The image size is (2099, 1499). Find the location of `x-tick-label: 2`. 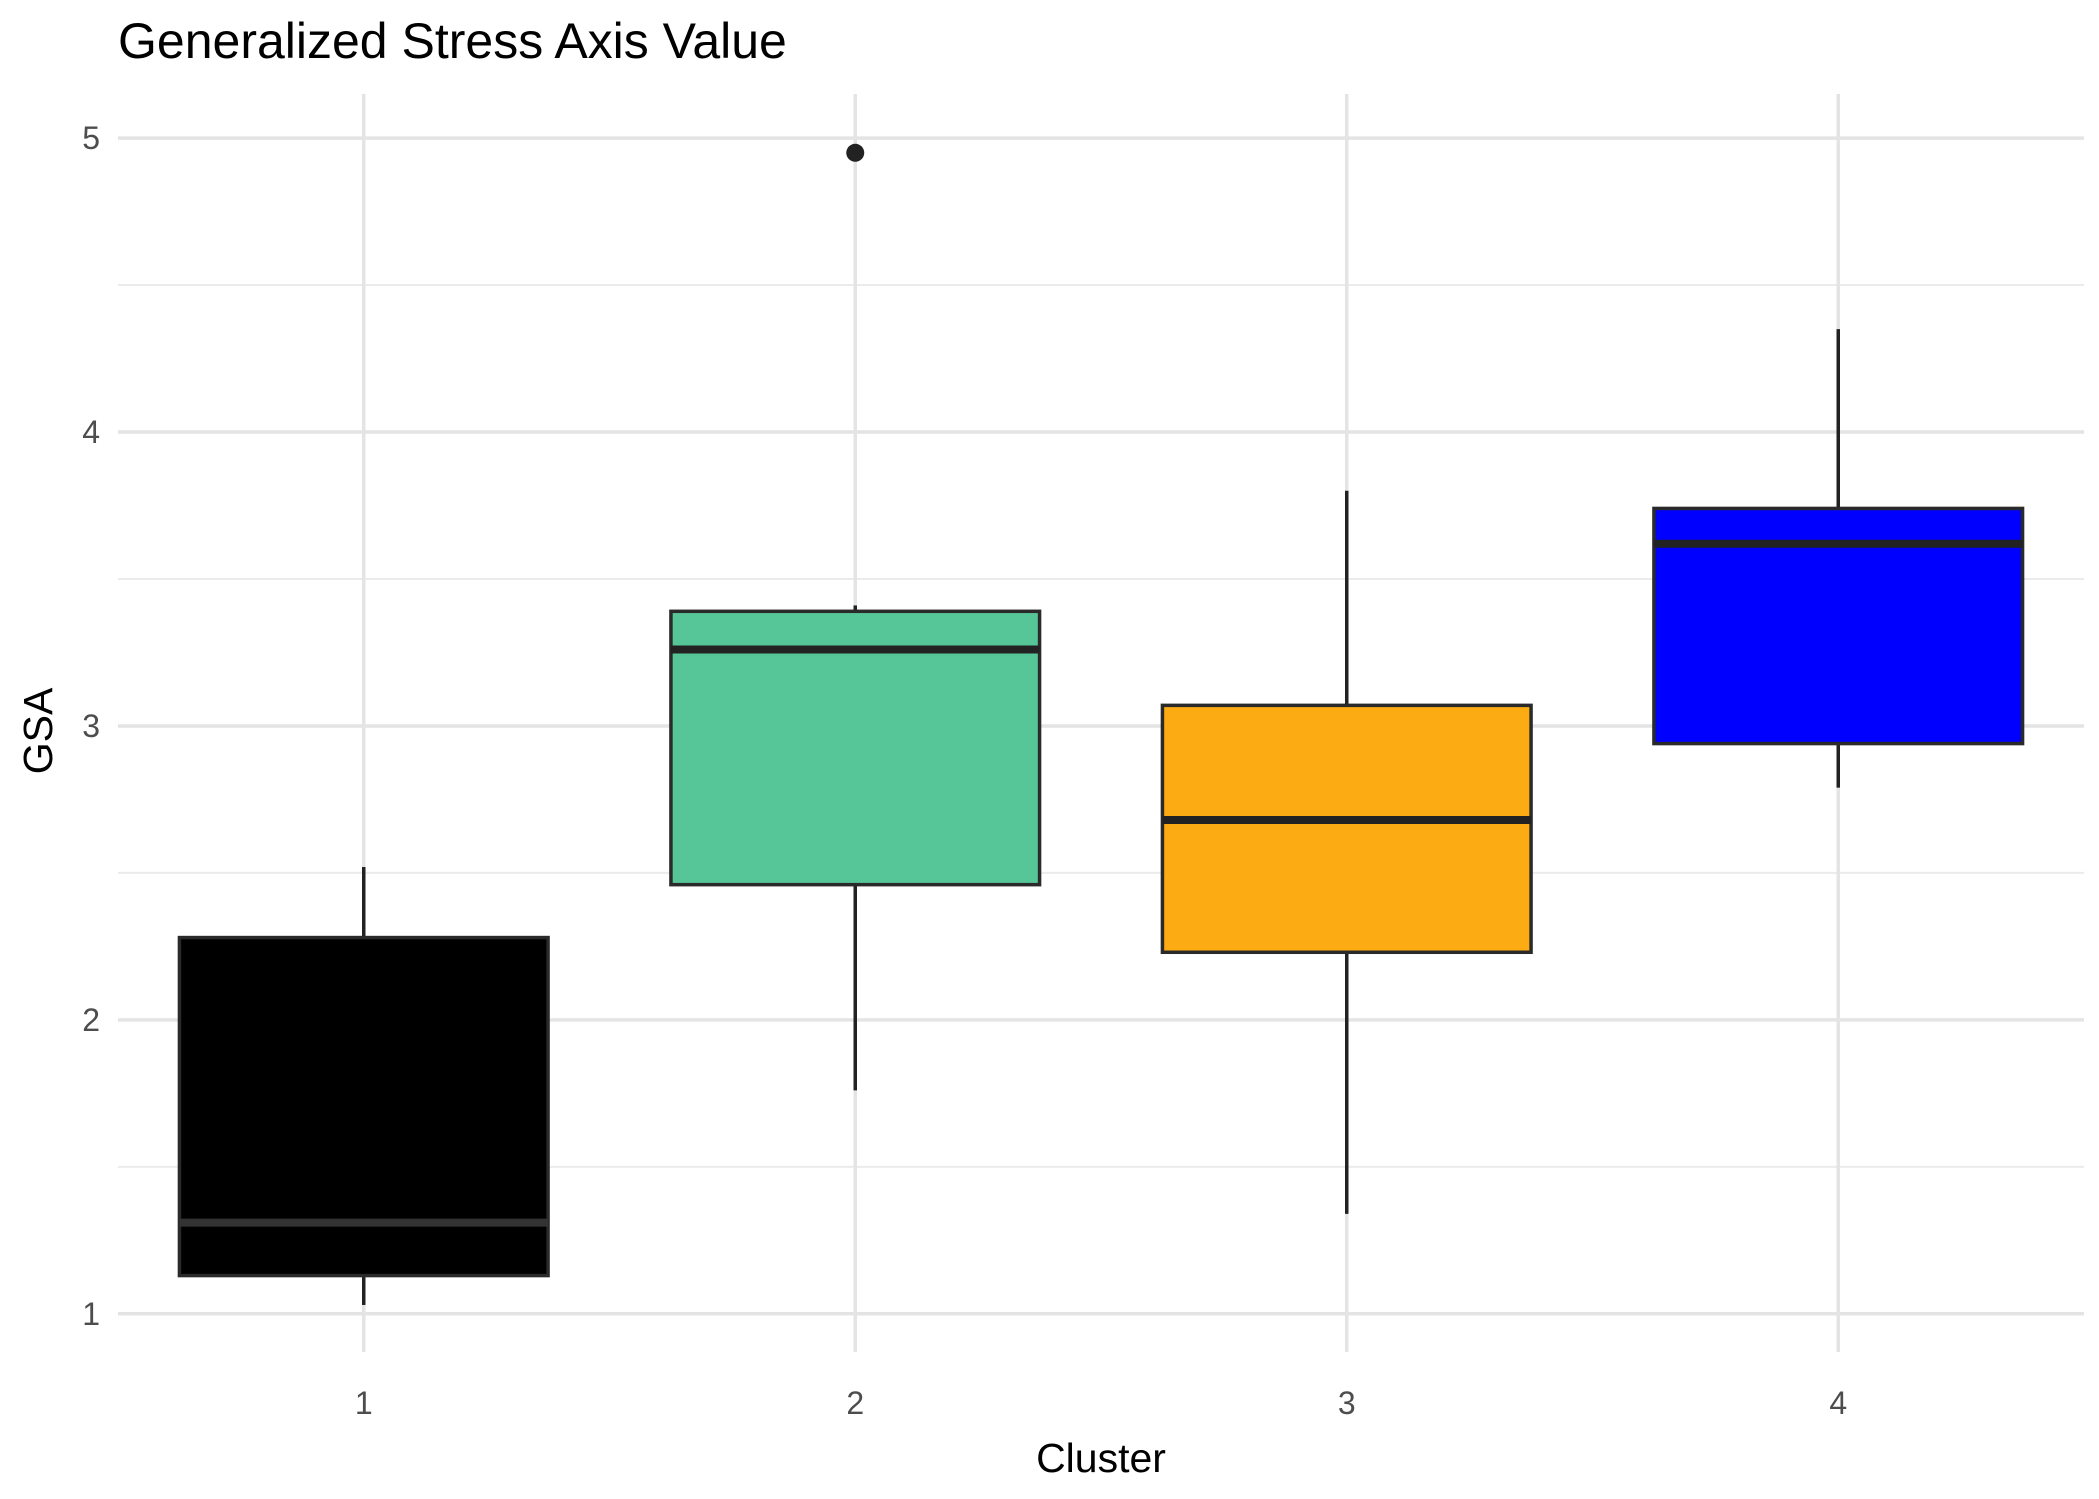

x-tick-label: 2 is located at coordinates (855, 1403).